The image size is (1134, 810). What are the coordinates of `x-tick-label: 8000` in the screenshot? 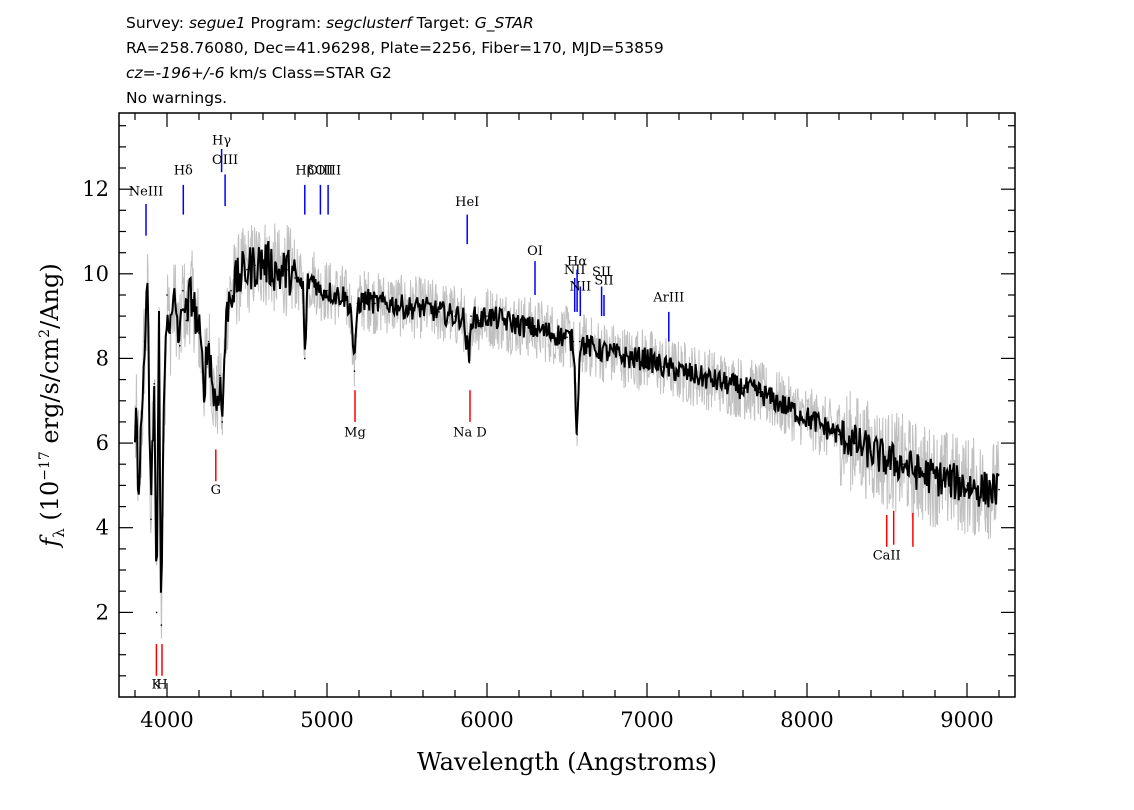 It's located at (806, 720).